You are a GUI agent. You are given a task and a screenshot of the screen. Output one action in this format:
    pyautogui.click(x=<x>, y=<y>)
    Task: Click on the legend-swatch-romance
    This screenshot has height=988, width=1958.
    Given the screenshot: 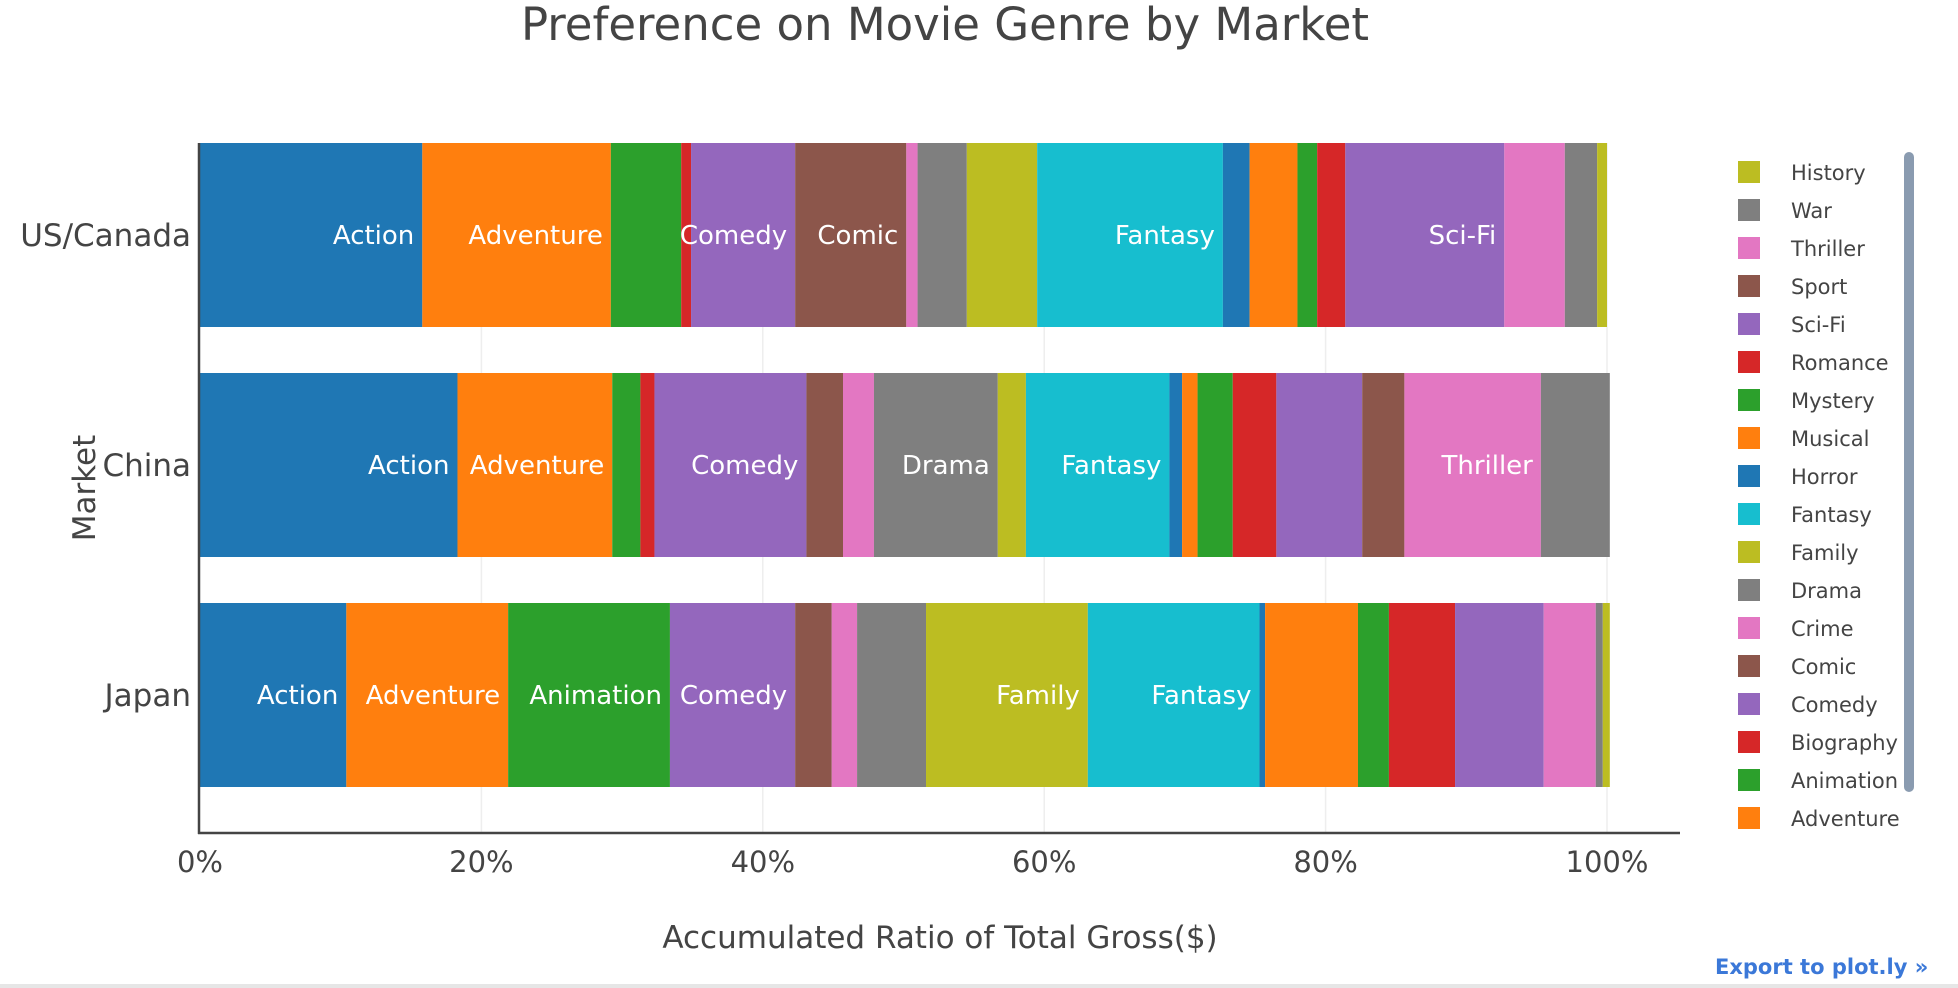 What is the action you would take?
    pyautogui.click(x=1749, y=362)
    